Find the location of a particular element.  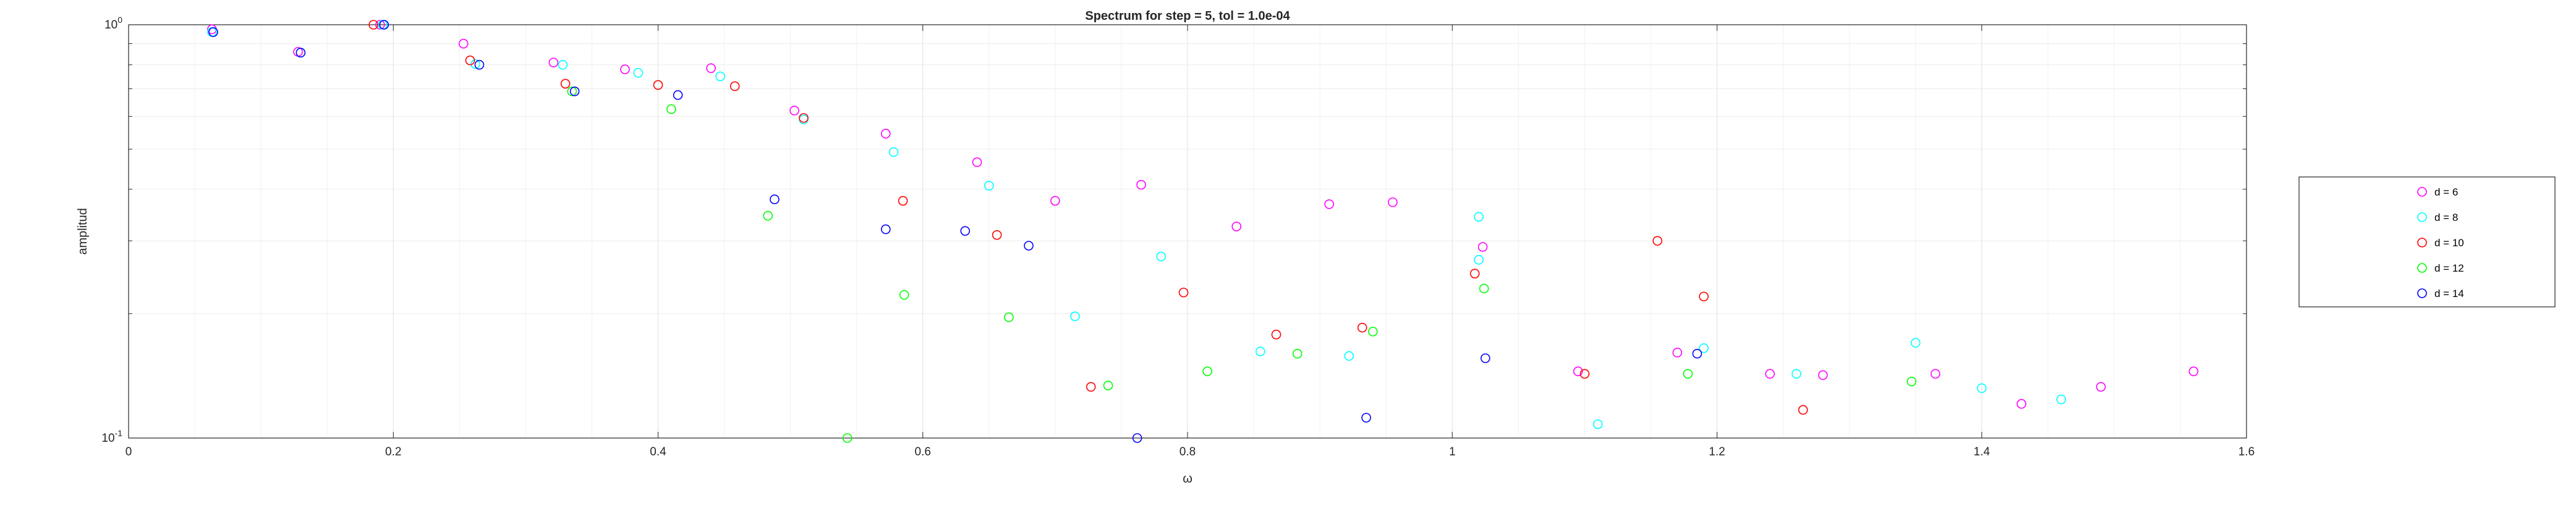

y-tick-labels: 10-1 100 is located at coordinates (111, 230).